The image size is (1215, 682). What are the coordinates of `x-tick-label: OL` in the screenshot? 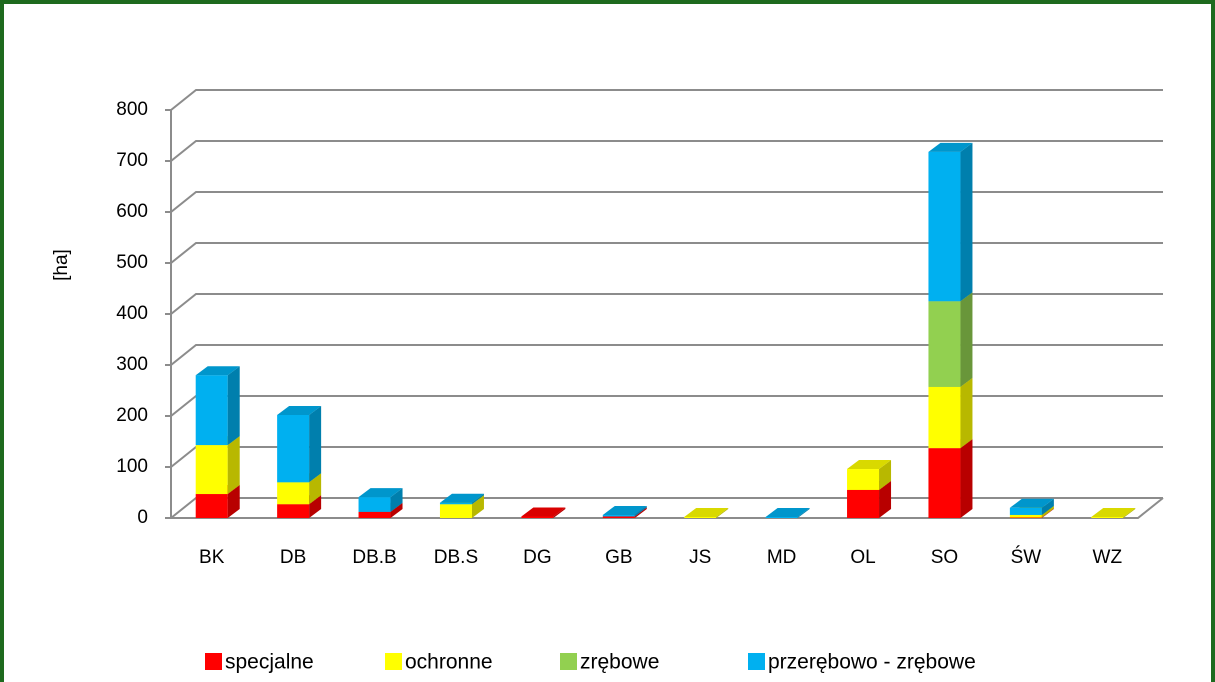 It's located at (862, 557).